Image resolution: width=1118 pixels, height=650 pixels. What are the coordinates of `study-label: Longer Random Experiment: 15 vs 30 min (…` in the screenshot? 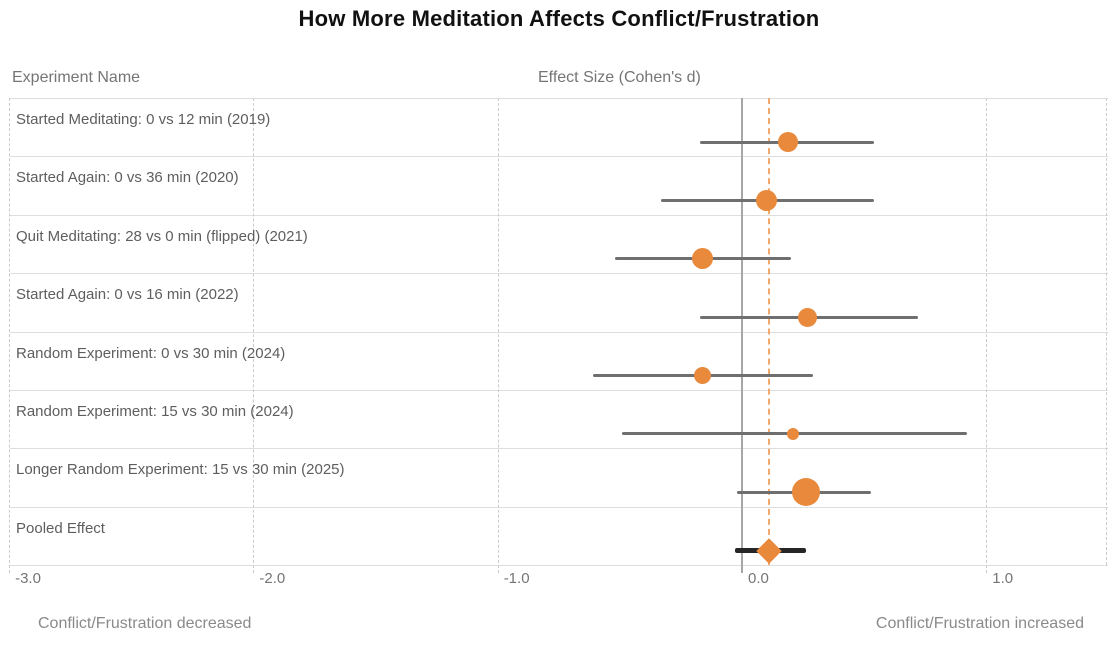 It's located at (180, 470).